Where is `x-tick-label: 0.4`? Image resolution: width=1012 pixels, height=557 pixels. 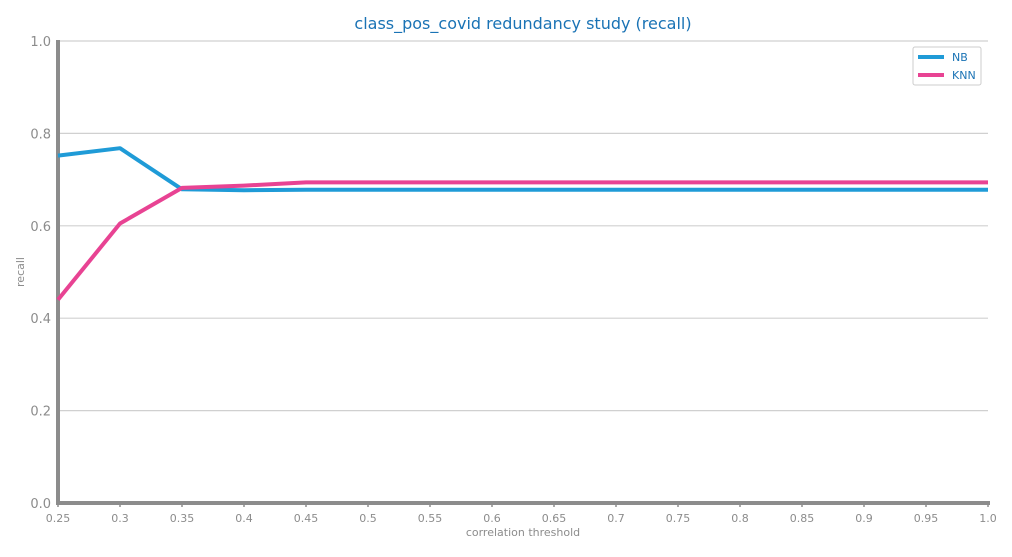 x-tick-label: 0.4 is located at coordinates (244, 518).